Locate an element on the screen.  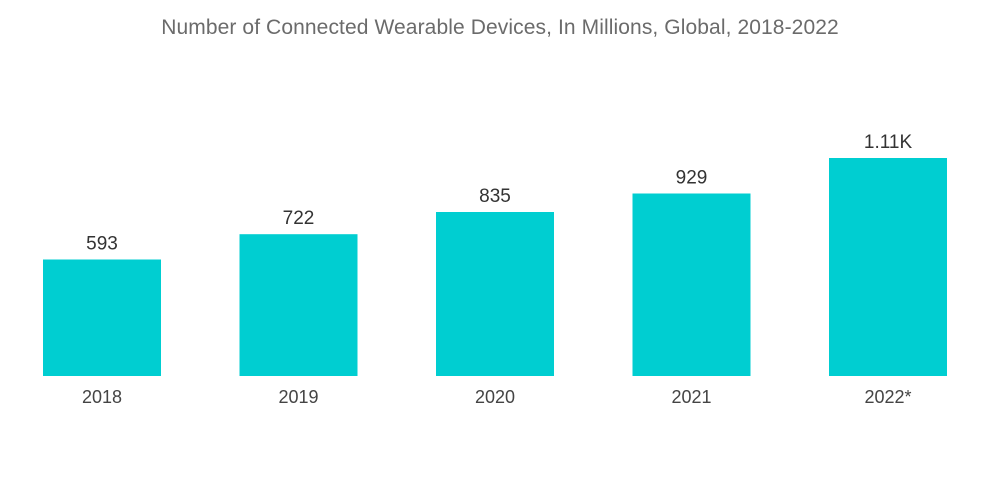
bar-2020 is located at coordinates (495, 294).